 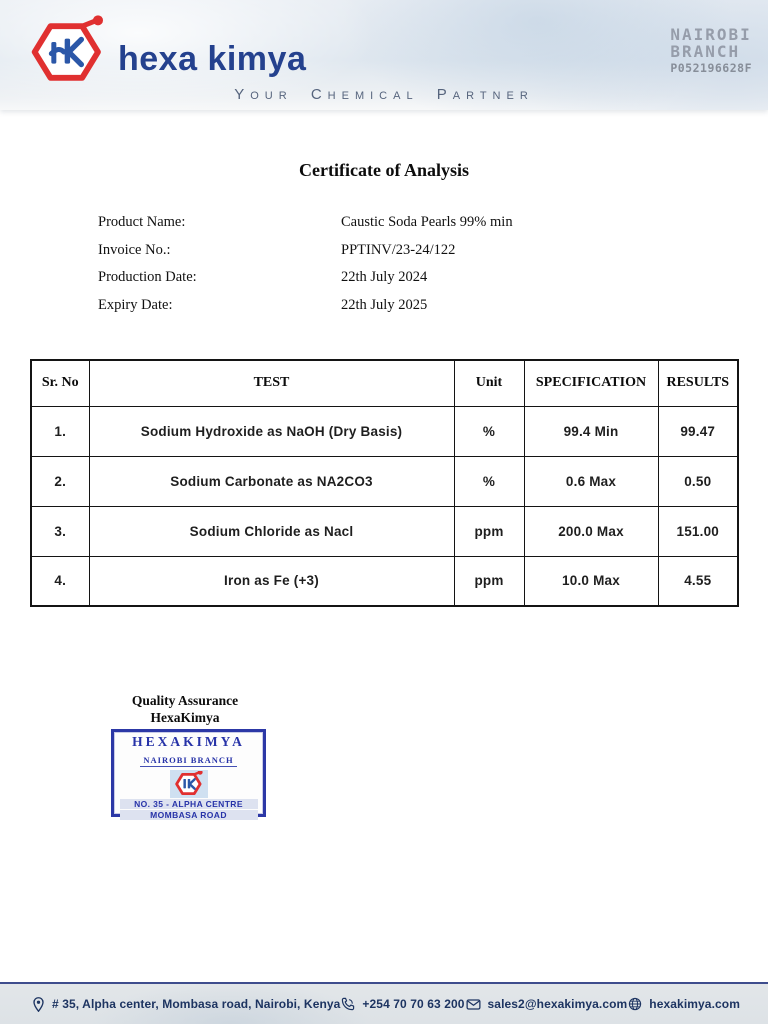 I want to click on hexagon-hk-logo-icon, so click(x=67, y=48).